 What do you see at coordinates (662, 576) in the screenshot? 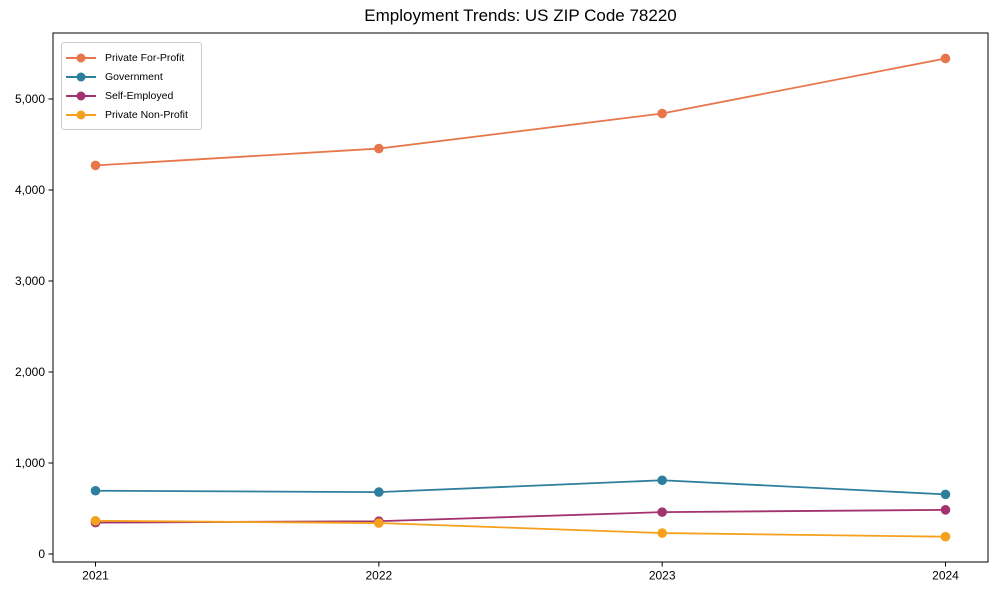
I see `x-tick-label: 2023` at bounding box center [662, 576].